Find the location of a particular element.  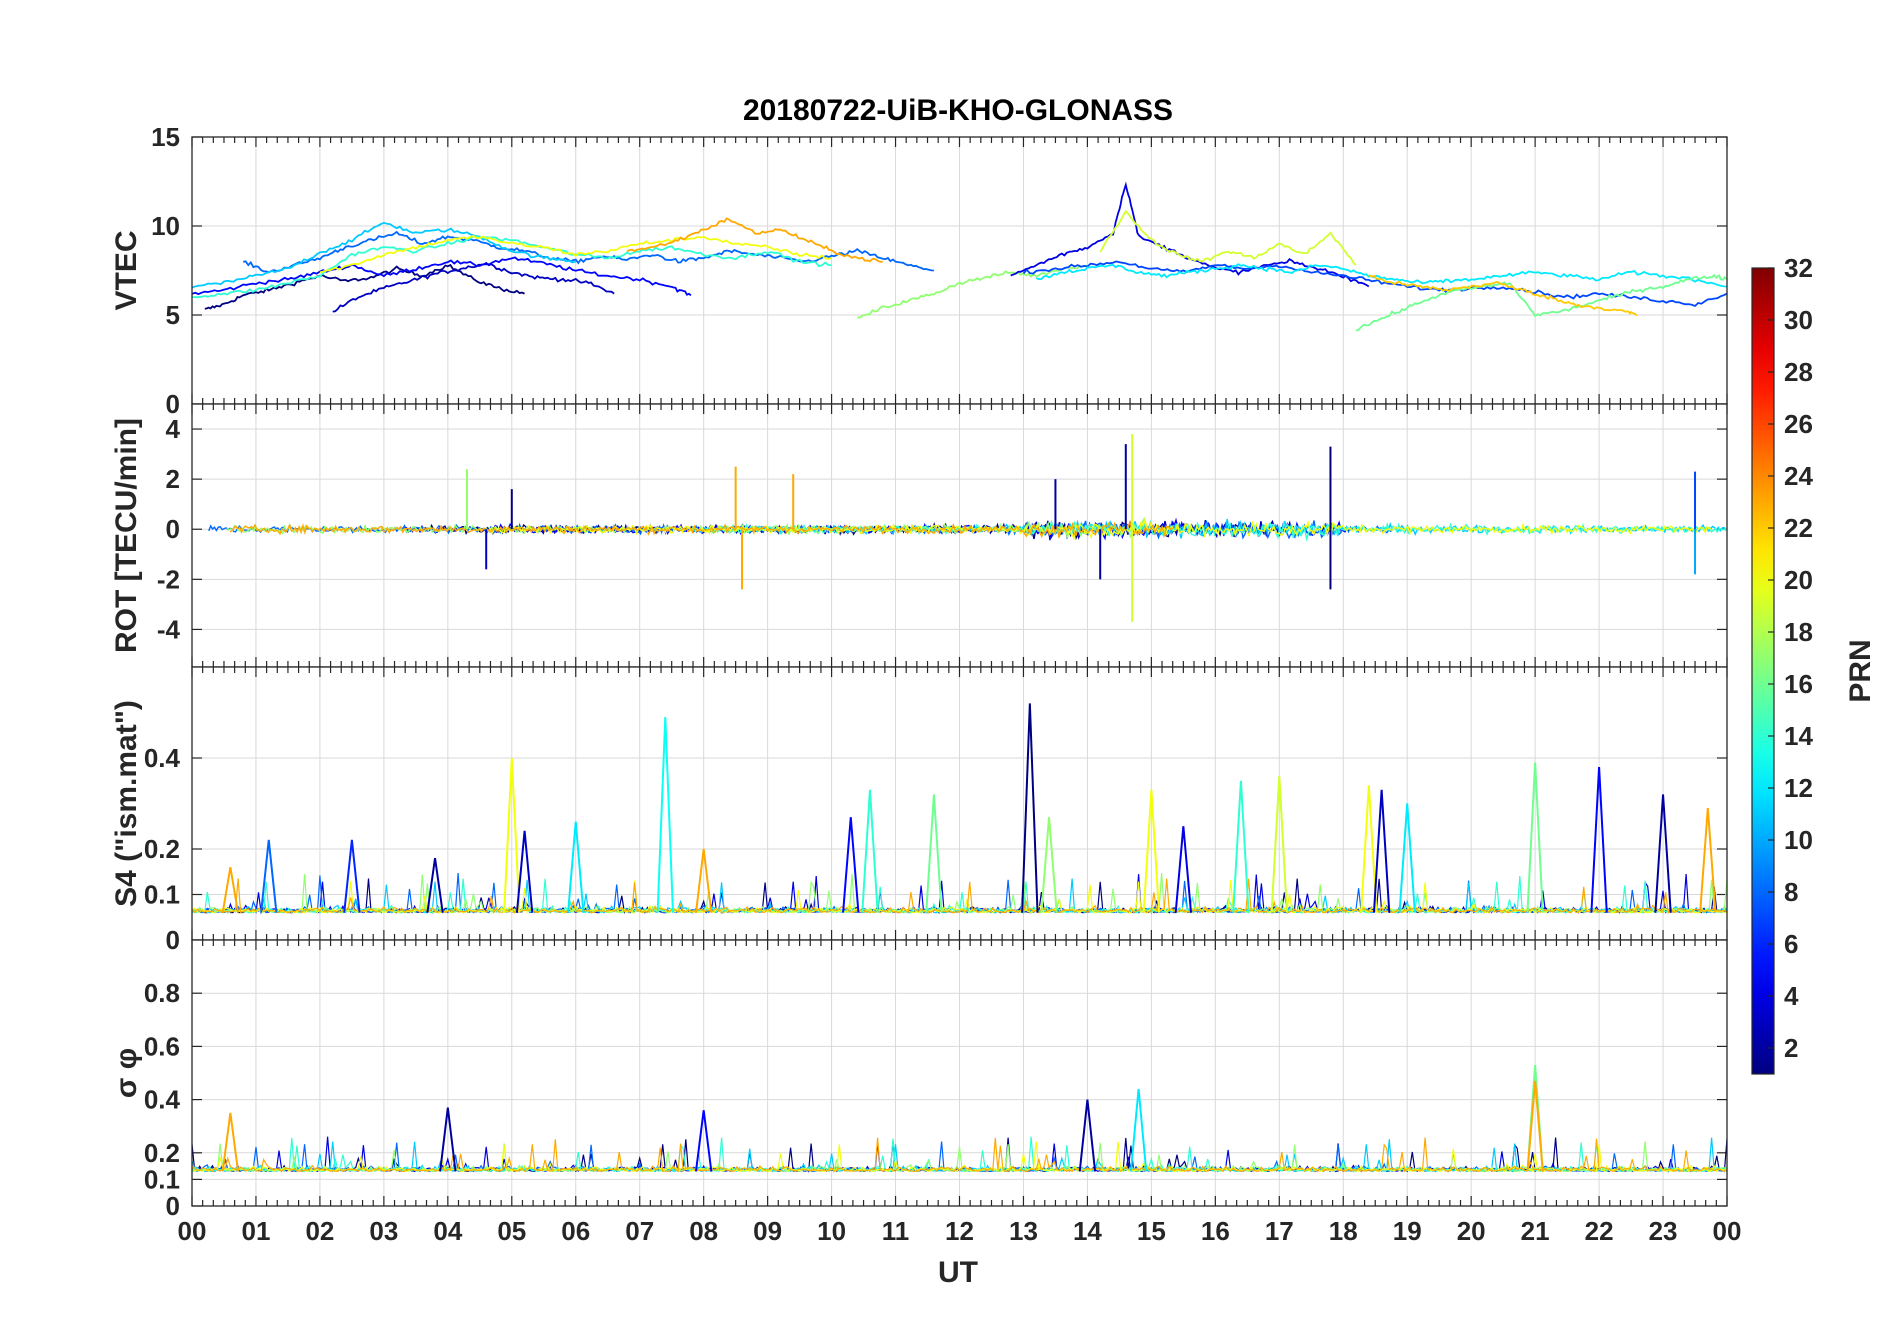

colorbar-tick-label: 26 is located at coordinates (1798, 424).